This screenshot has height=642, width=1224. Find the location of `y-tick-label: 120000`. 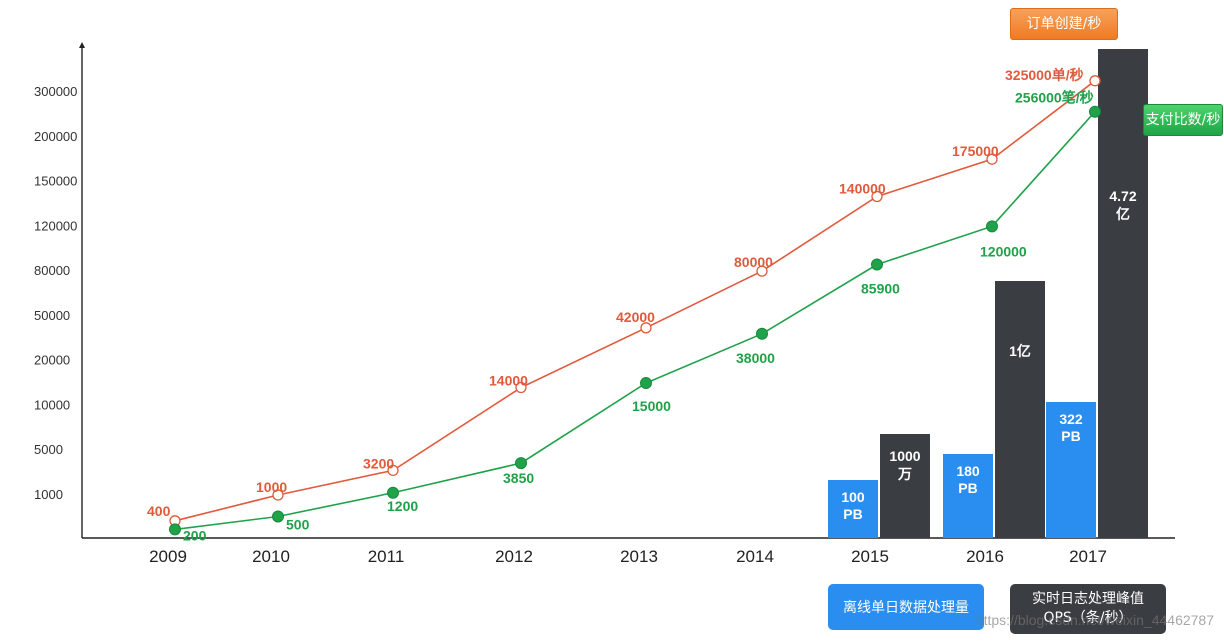

y-tick-label: 120000 is located at coordinates (55, 225).